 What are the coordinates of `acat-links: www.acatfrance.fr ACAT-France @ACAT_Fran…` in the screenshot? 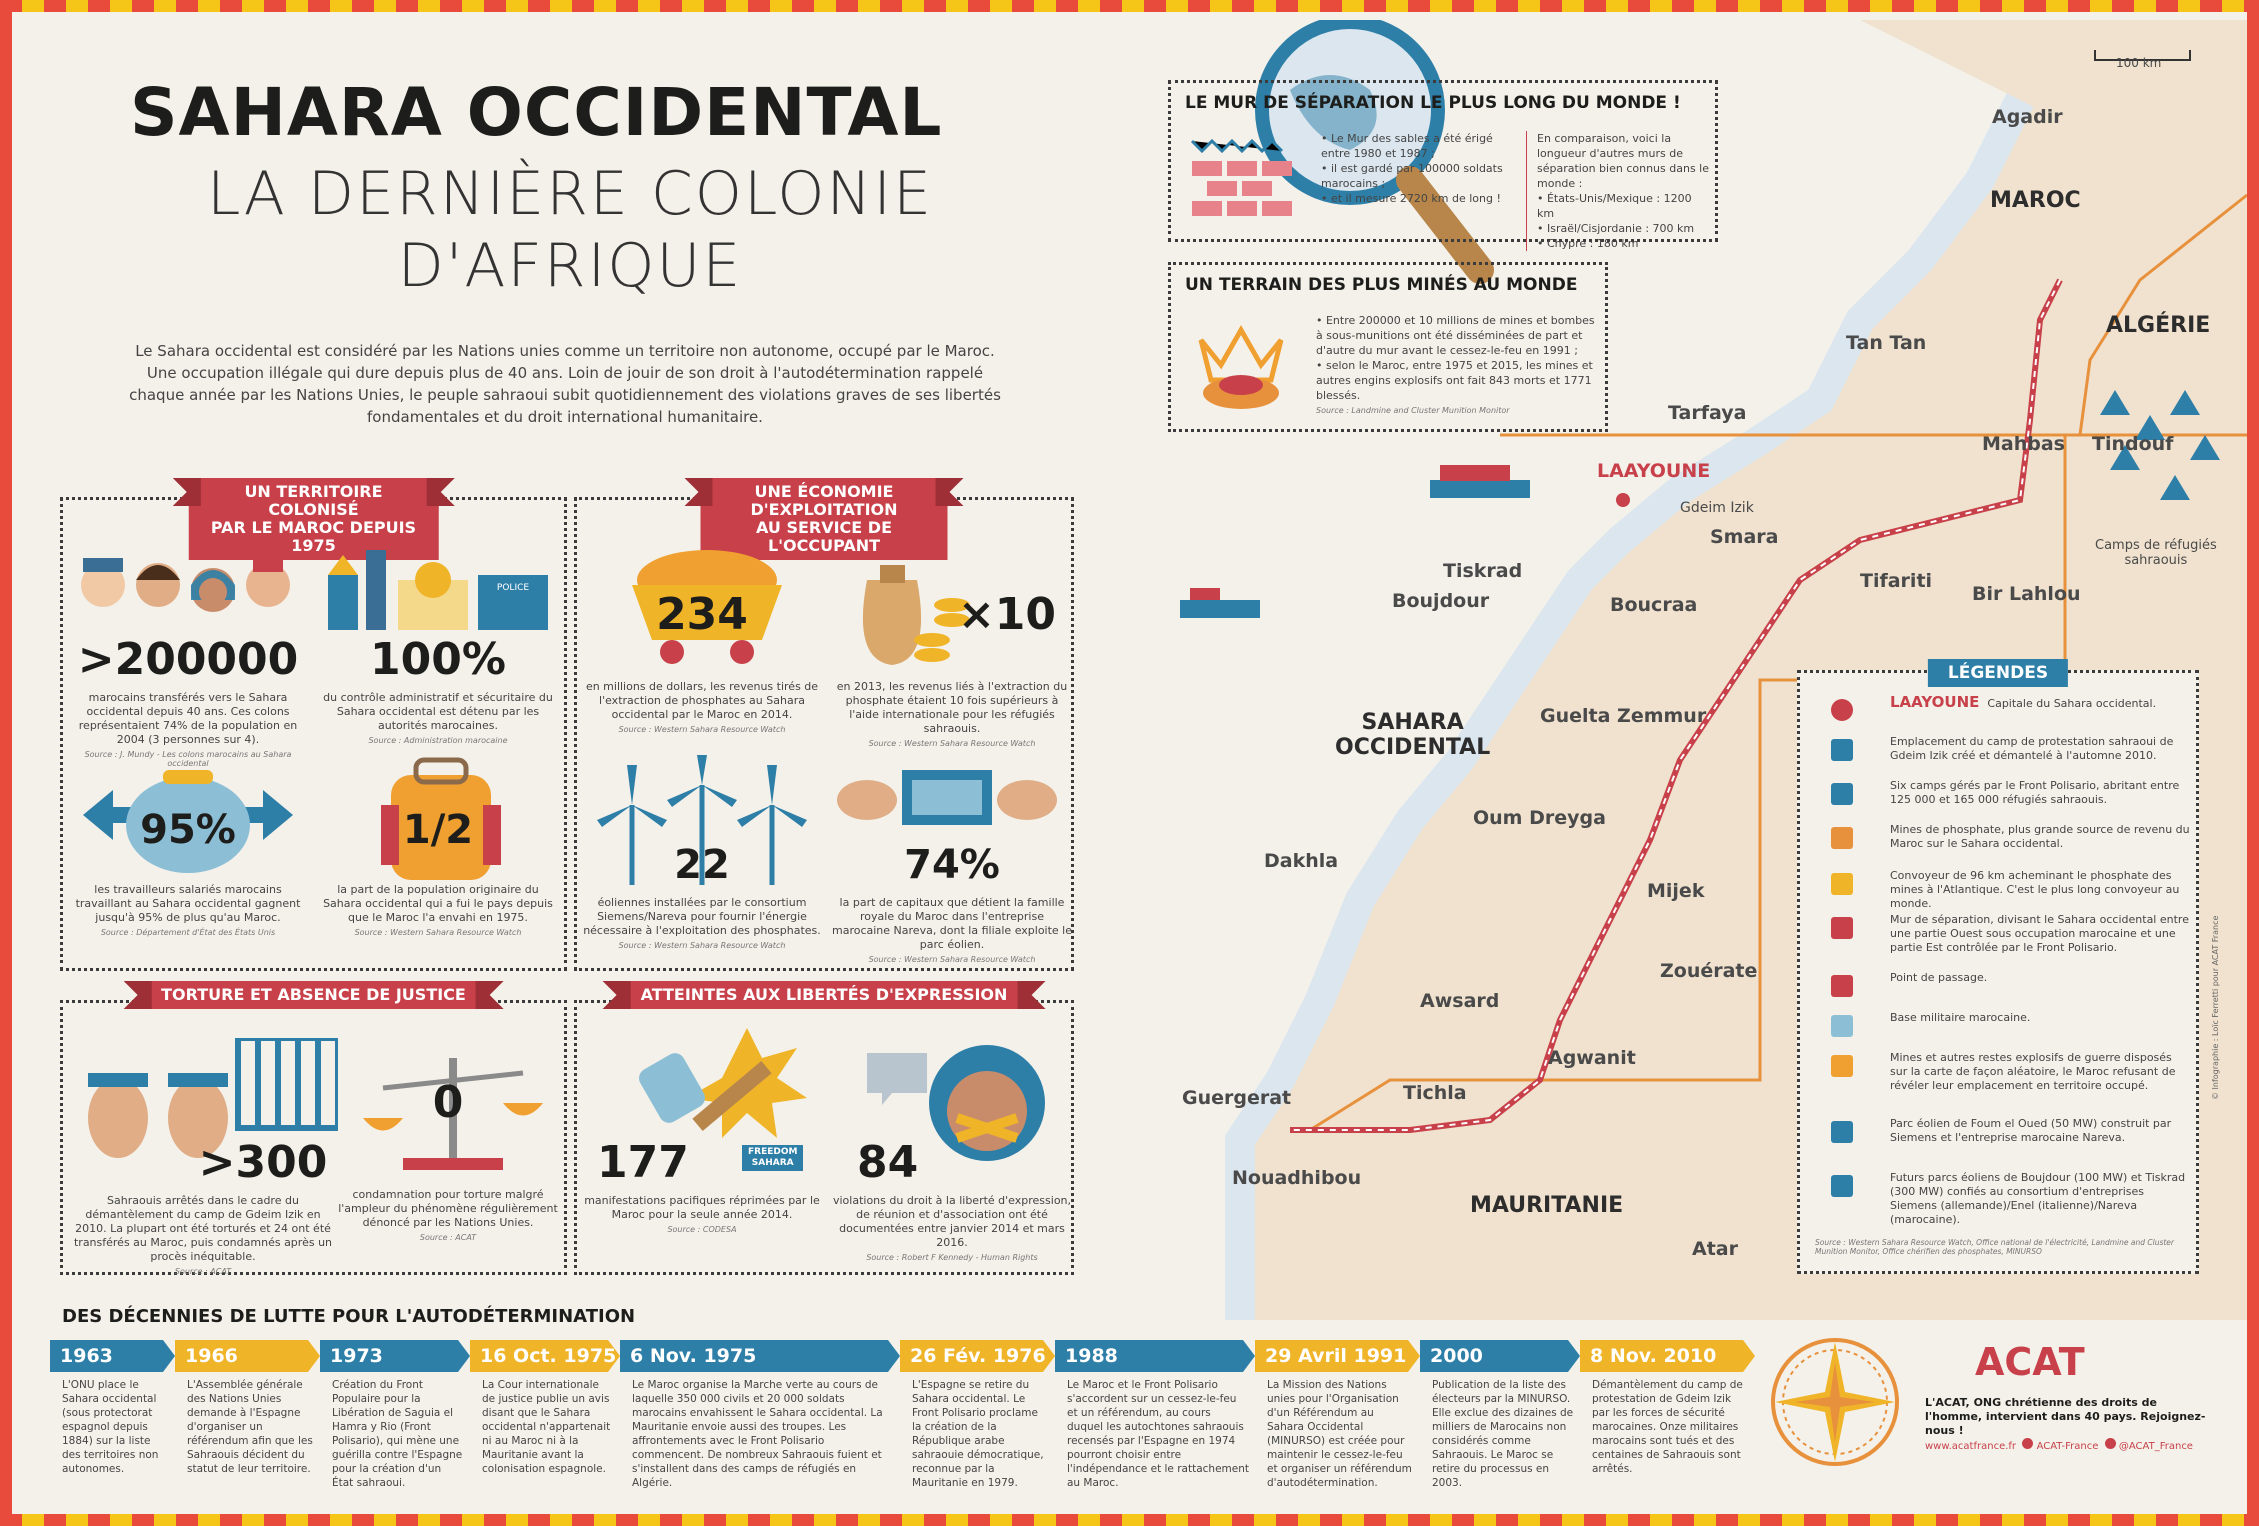 It's located at (2070, 1445).